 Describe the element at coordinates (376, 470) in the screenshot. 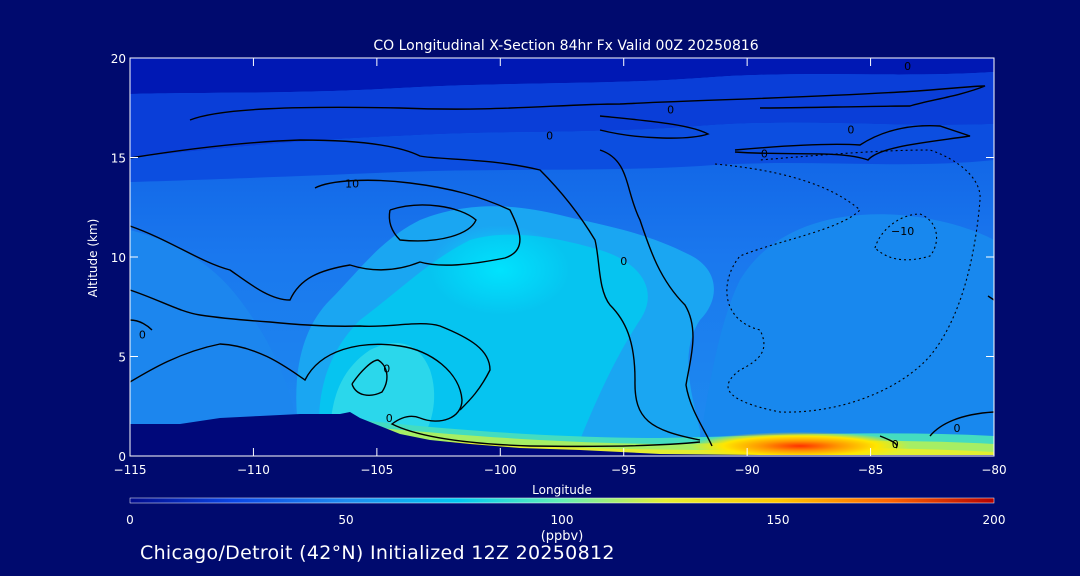

I see `x-tick-label: −105` at that location.